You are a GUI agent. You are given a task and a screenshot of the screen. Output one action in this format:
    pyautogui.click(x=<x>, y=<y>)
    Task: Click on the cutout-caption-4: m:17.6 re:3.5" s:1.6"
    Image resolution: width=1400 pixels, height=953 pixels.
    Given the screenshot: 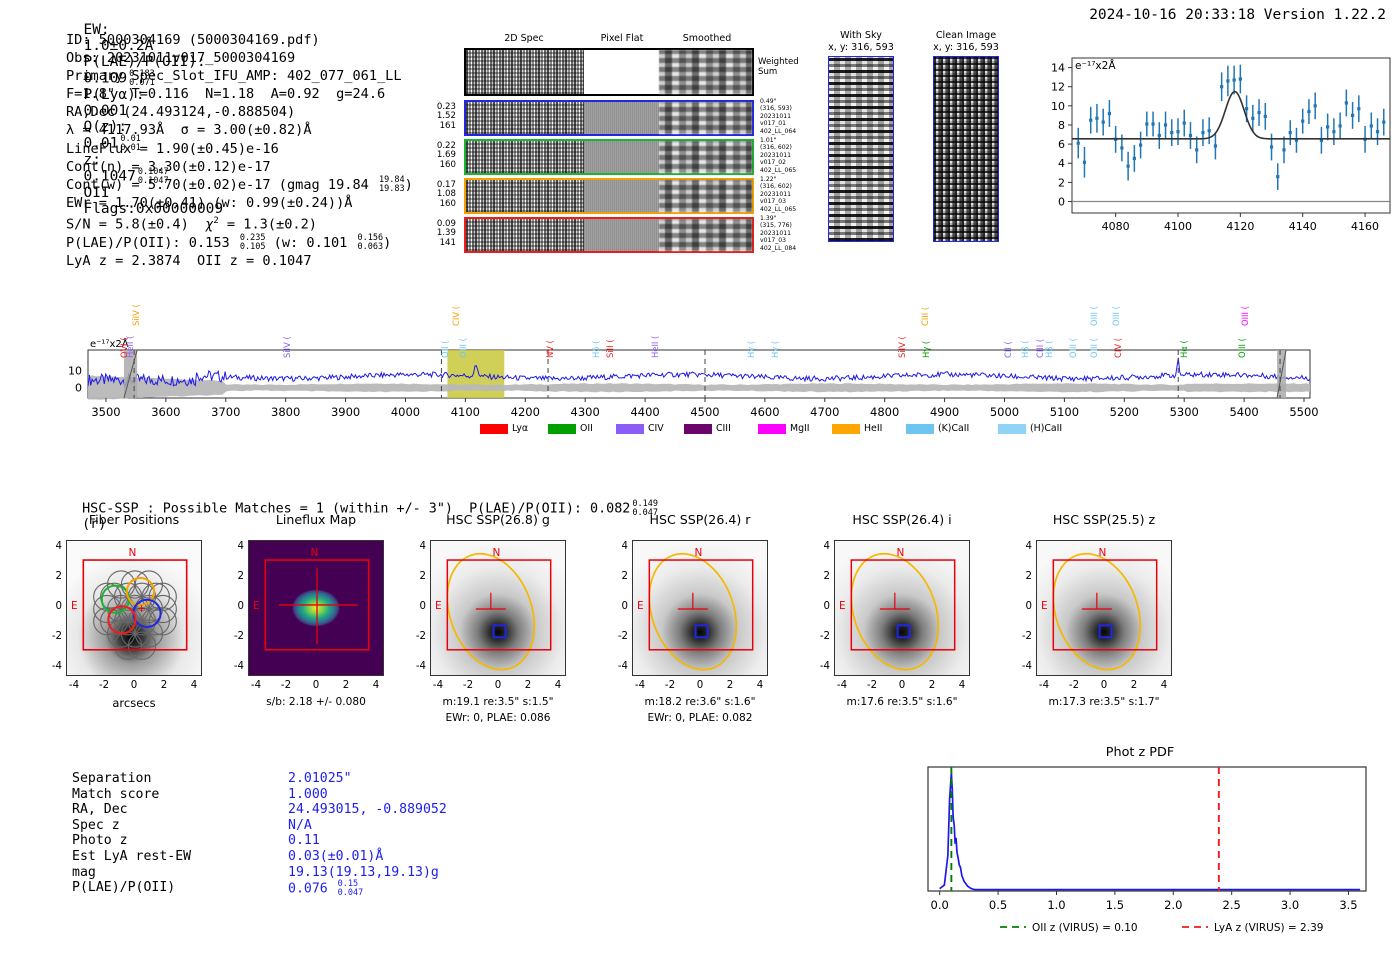 What is the action you would take?
    pyautogui.click(x=902, y=702)
    